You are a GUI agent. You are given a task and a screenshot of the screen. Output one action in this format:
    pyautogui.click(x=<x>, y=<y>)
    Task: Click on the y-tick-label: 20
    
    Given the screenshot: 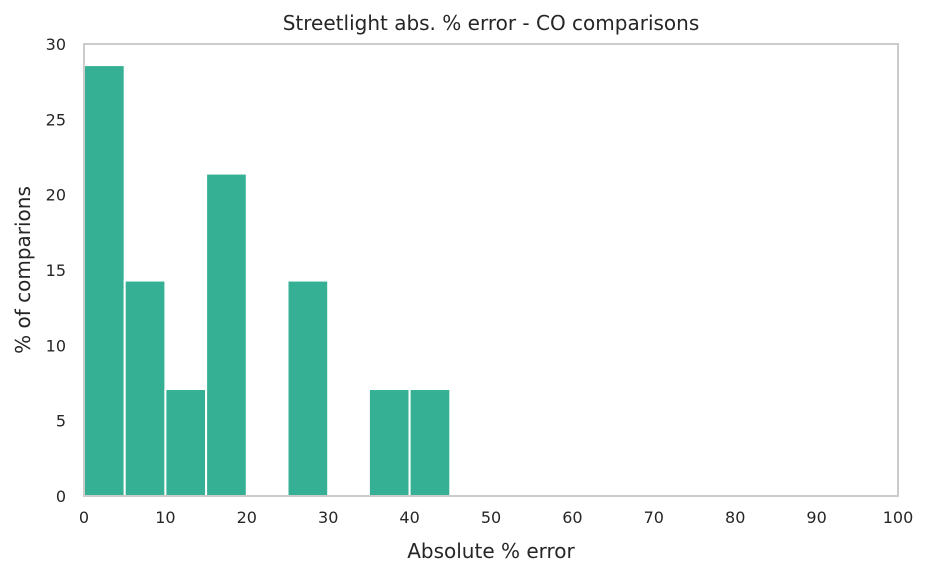 What is the action you would take?
    pyautogui.click(x=56, y=195)
    